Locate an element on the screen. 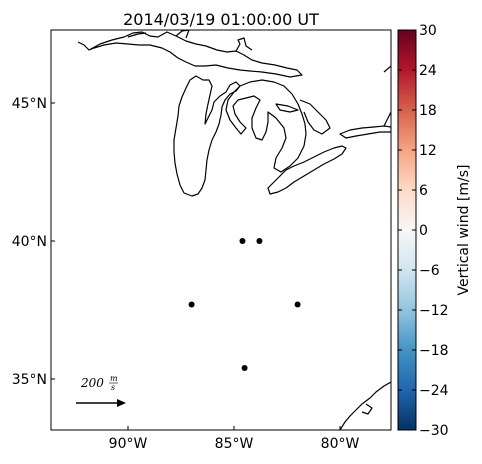 The image size is (482, 464). reference-vector: 200 m s is located at coordinates (101, 390).